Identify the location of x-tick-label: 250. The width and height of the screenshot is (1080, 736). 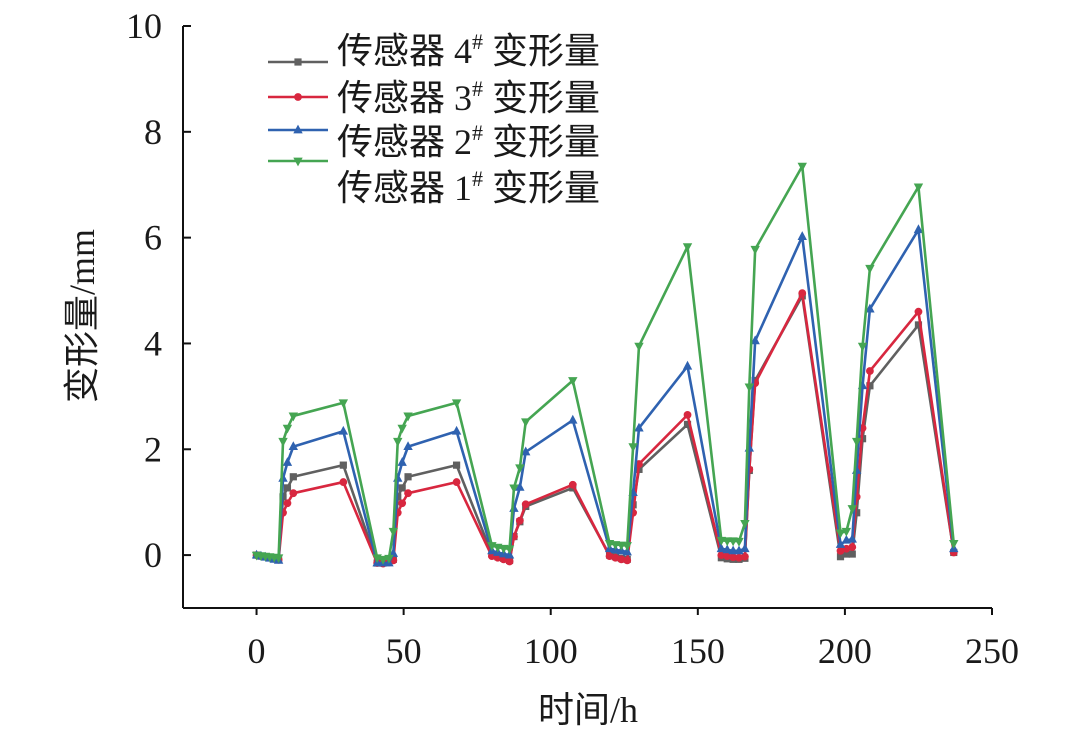
(992, 651).